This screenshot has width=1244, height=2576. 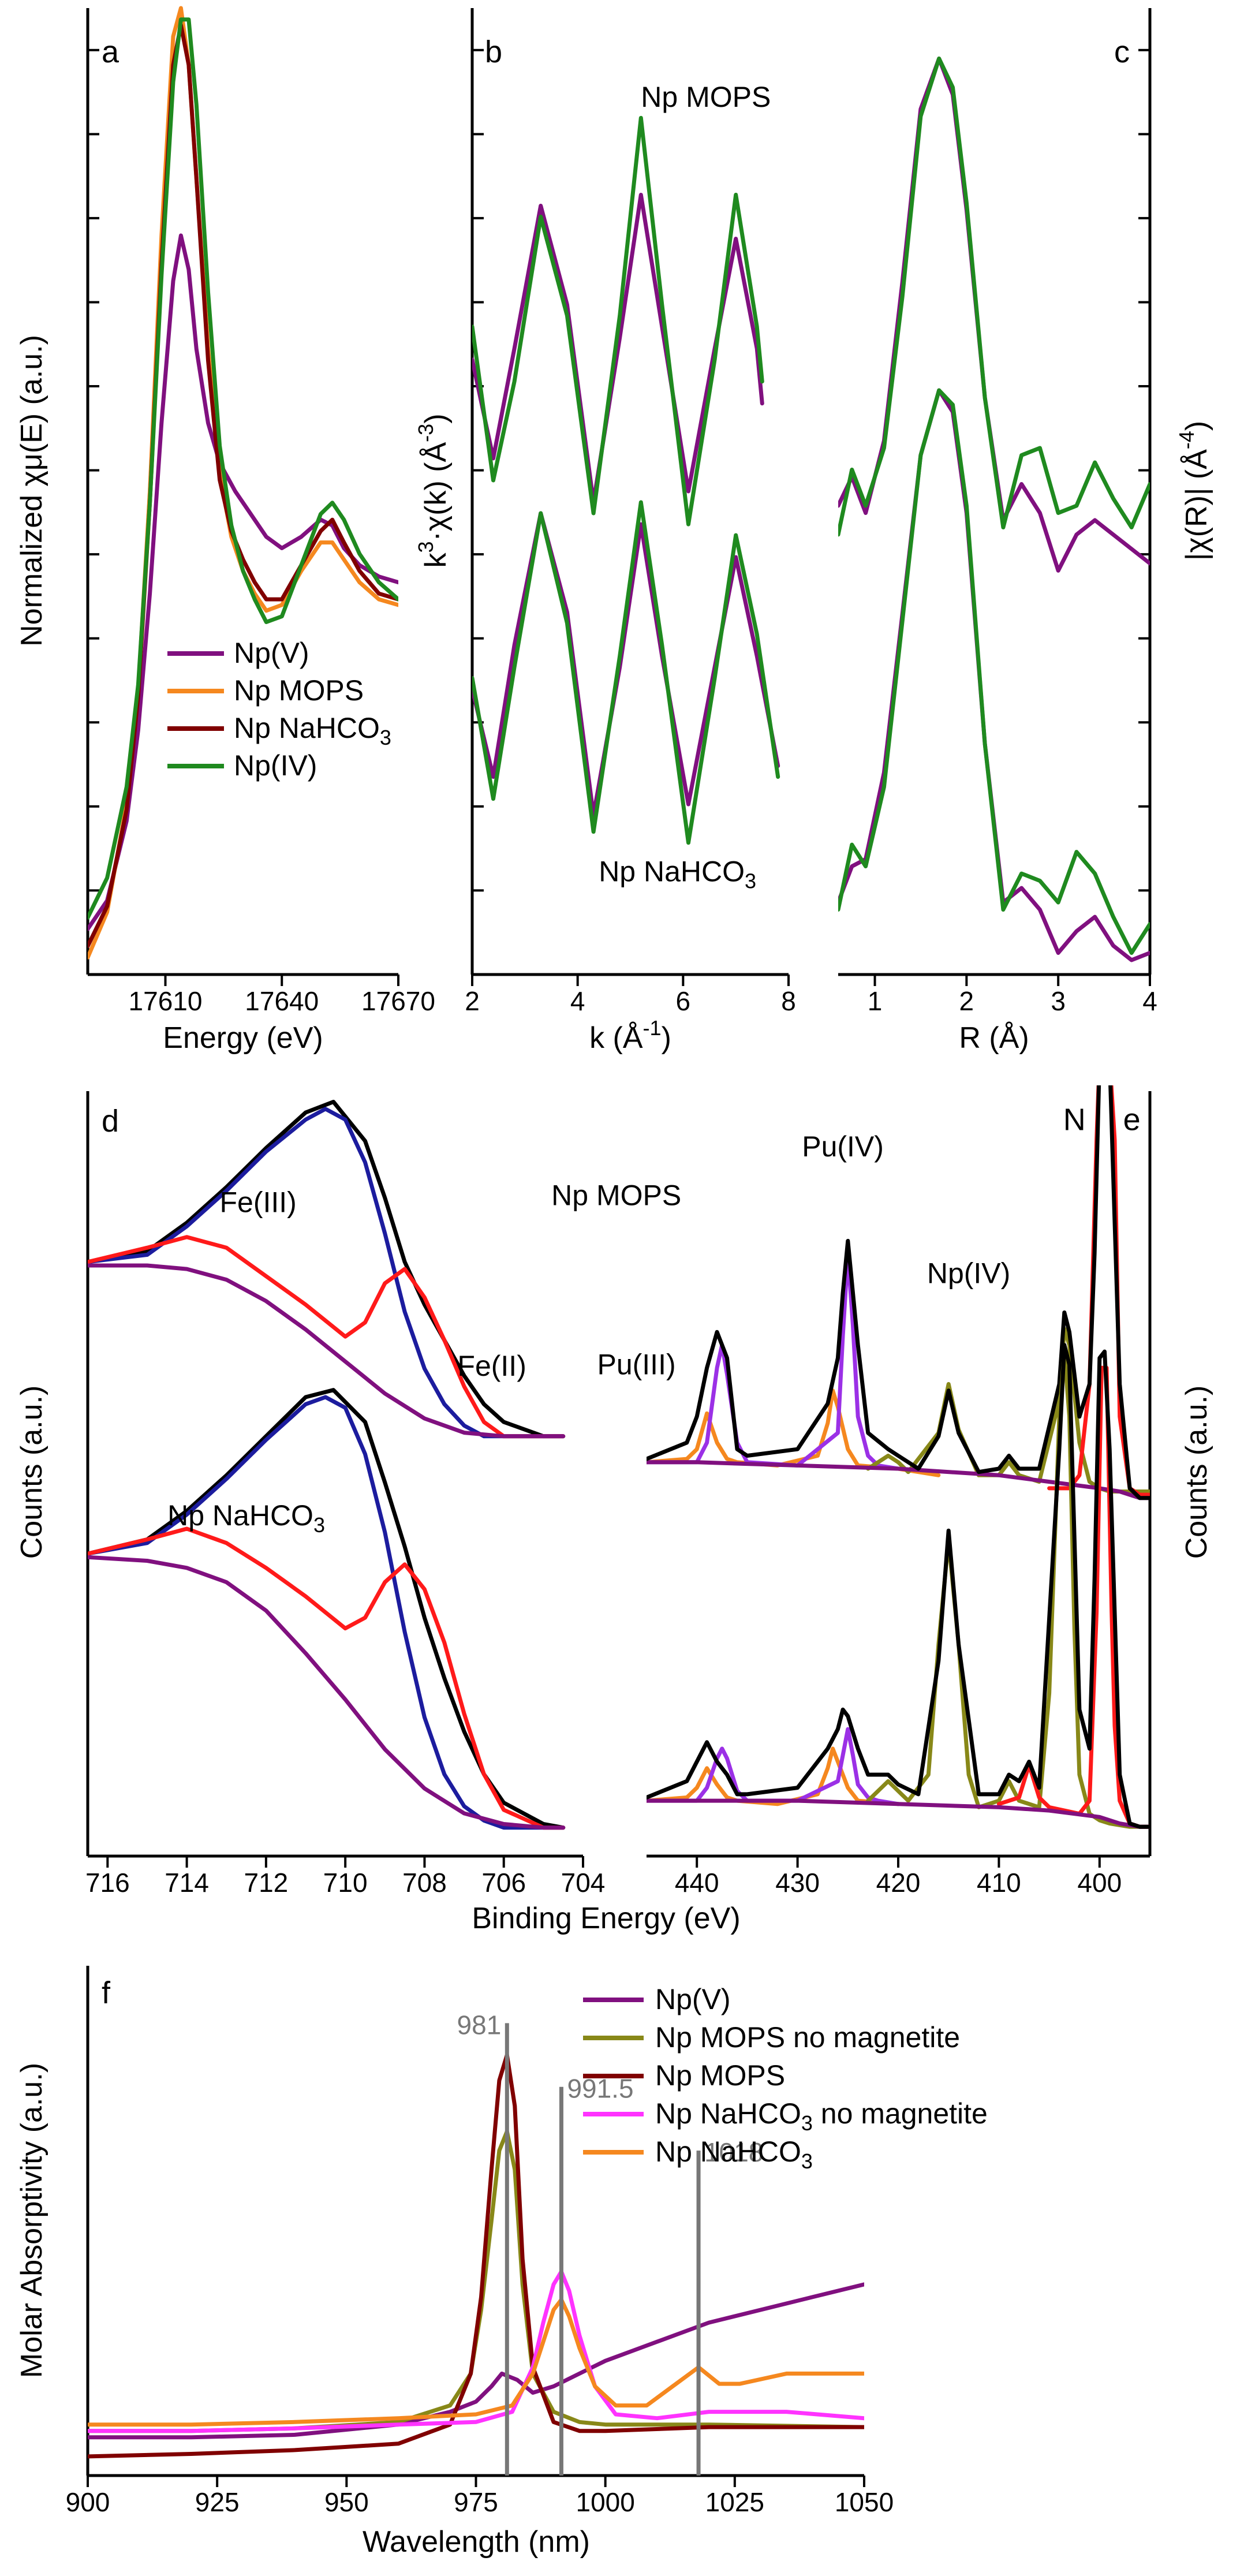 What do you see at coordinates (32, 2220) in the screenshot?
I see `f-y-axis-label: Molar Absorptivity (a.u.)` at bounding box center [32, 2220].